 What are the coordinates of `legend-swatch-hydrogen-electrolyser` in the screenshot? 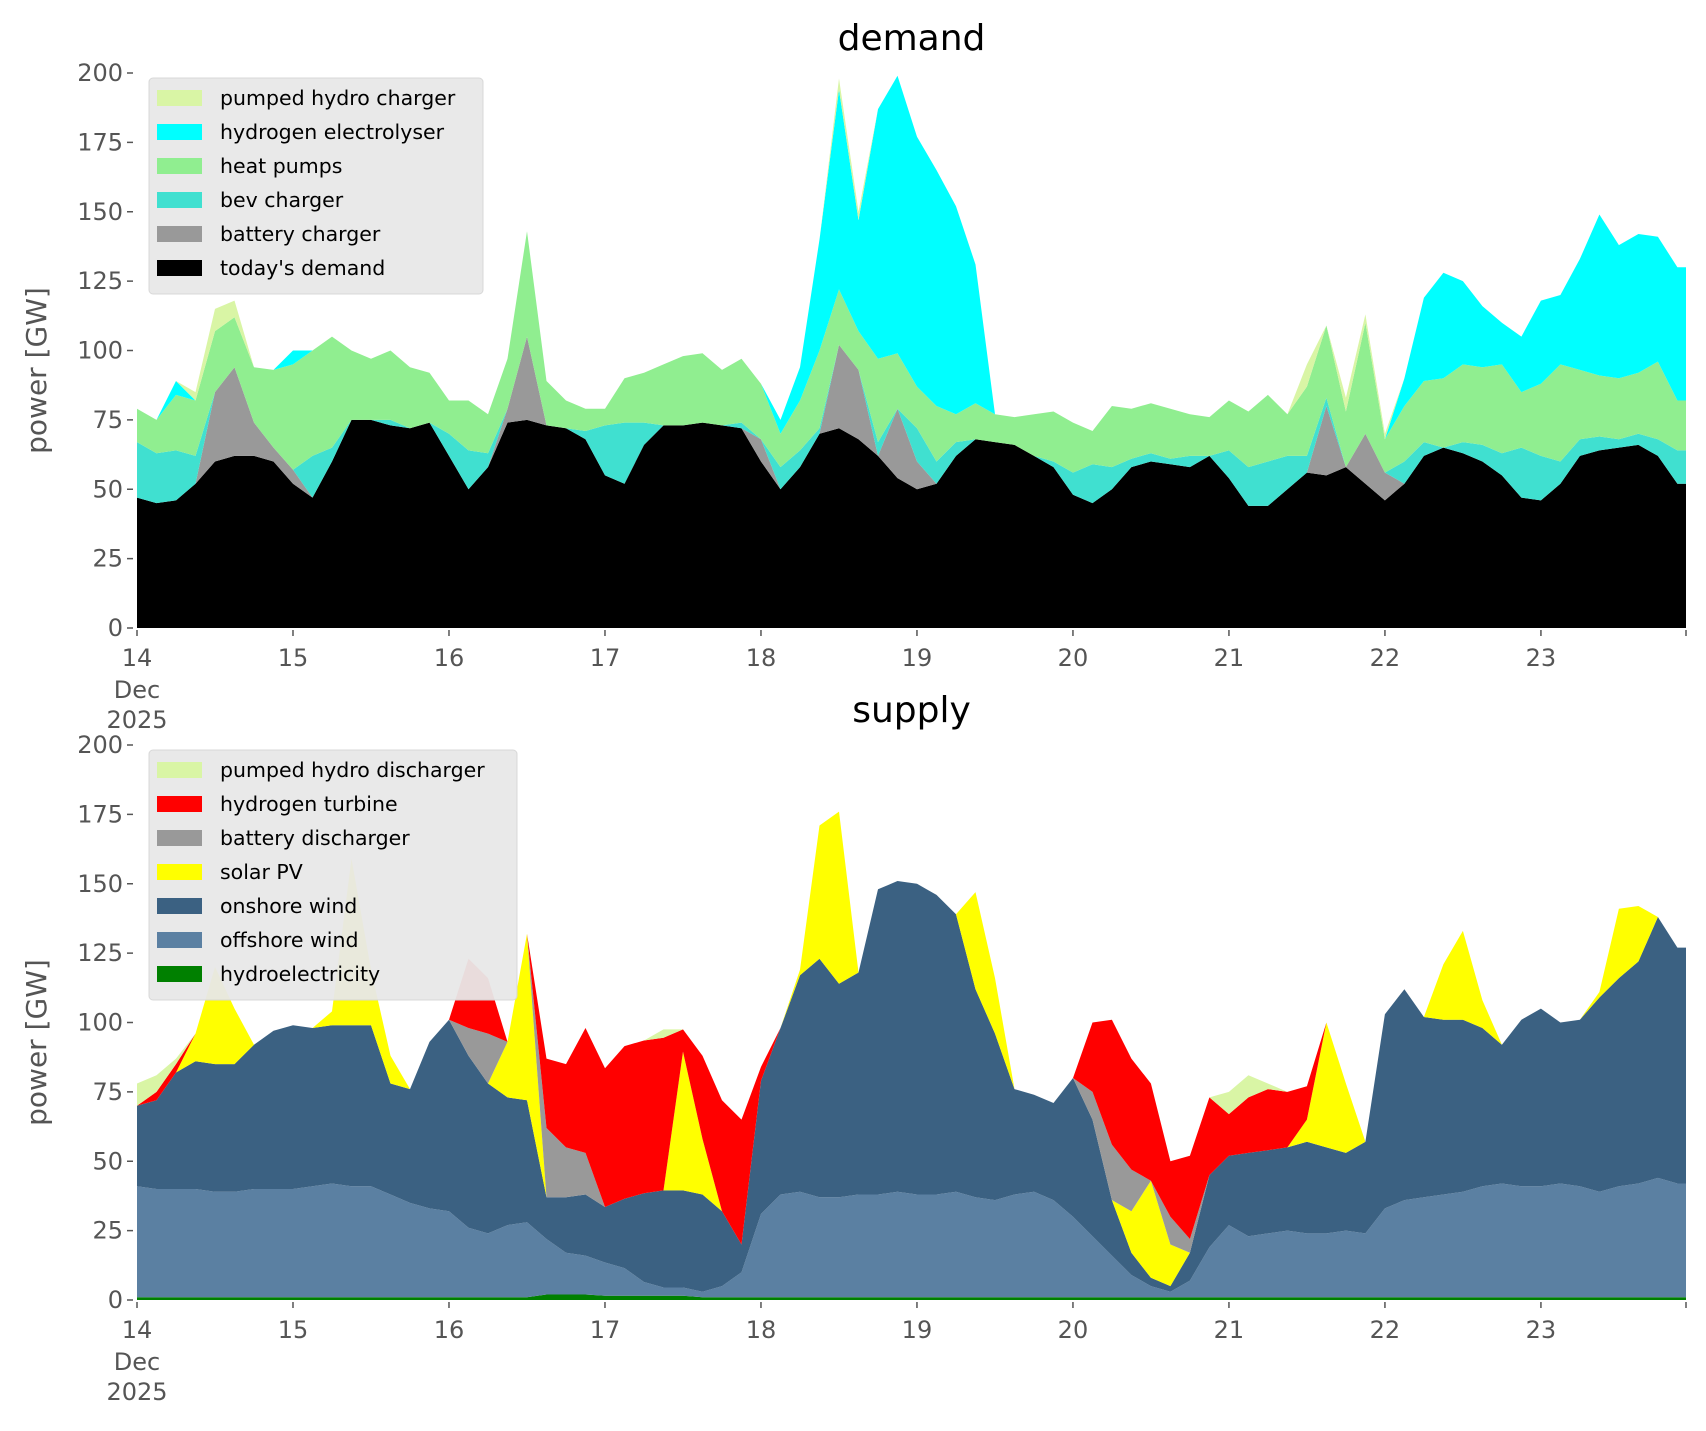 It's located at (179, 132).